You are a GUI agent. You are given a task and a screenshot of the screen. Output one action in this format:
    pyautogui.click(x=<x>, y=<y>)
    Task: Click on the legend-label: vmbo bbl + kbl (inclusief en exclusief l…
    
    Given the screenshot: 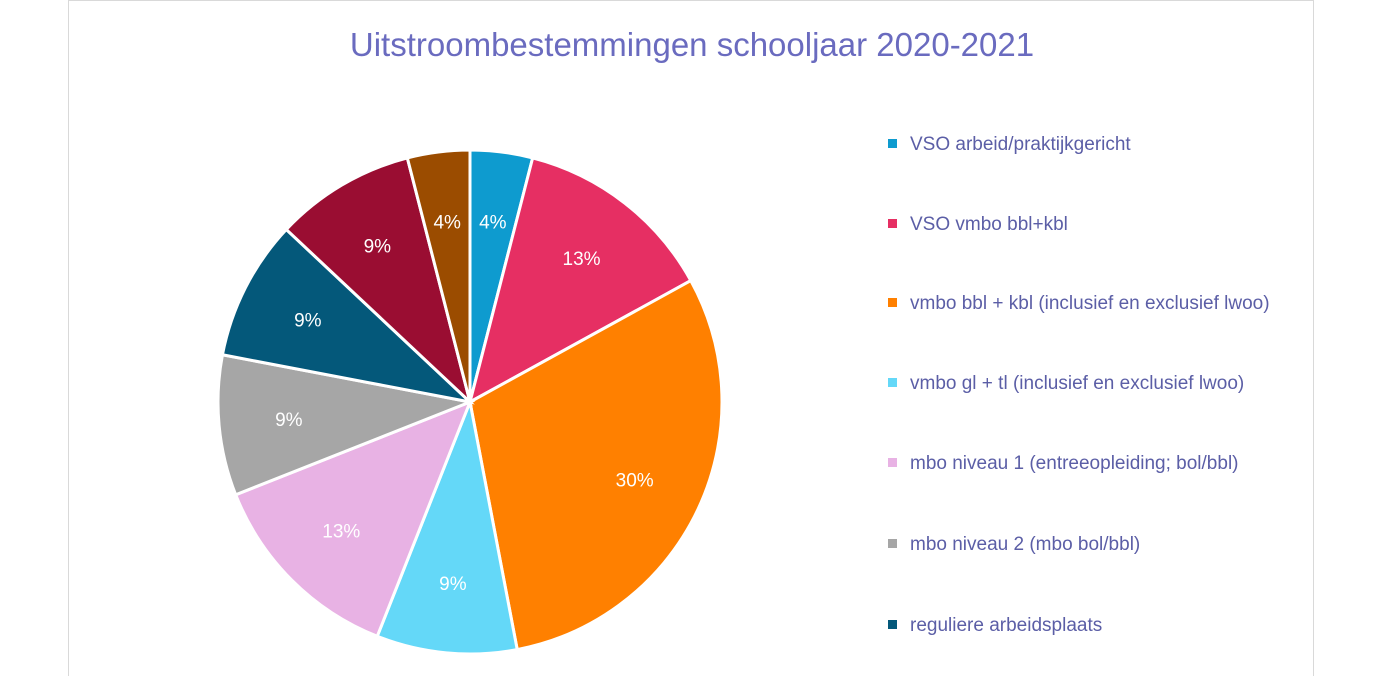 What is the action you would take?
    pyautogui.click(x=1090, y=303)
    